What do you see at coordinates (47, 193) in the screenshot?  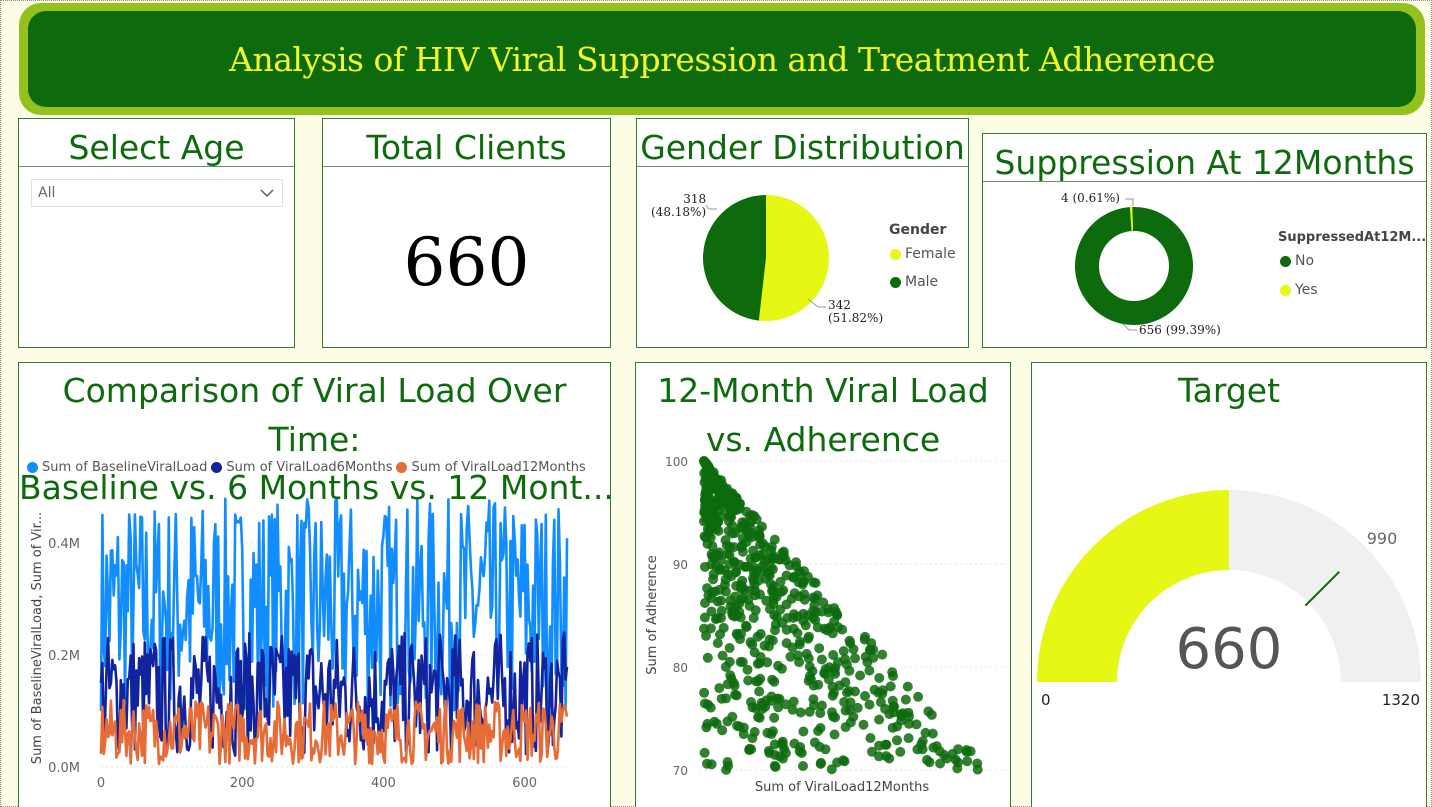 I see `age-dropdown-value: All` at bounding box center [47, 193].